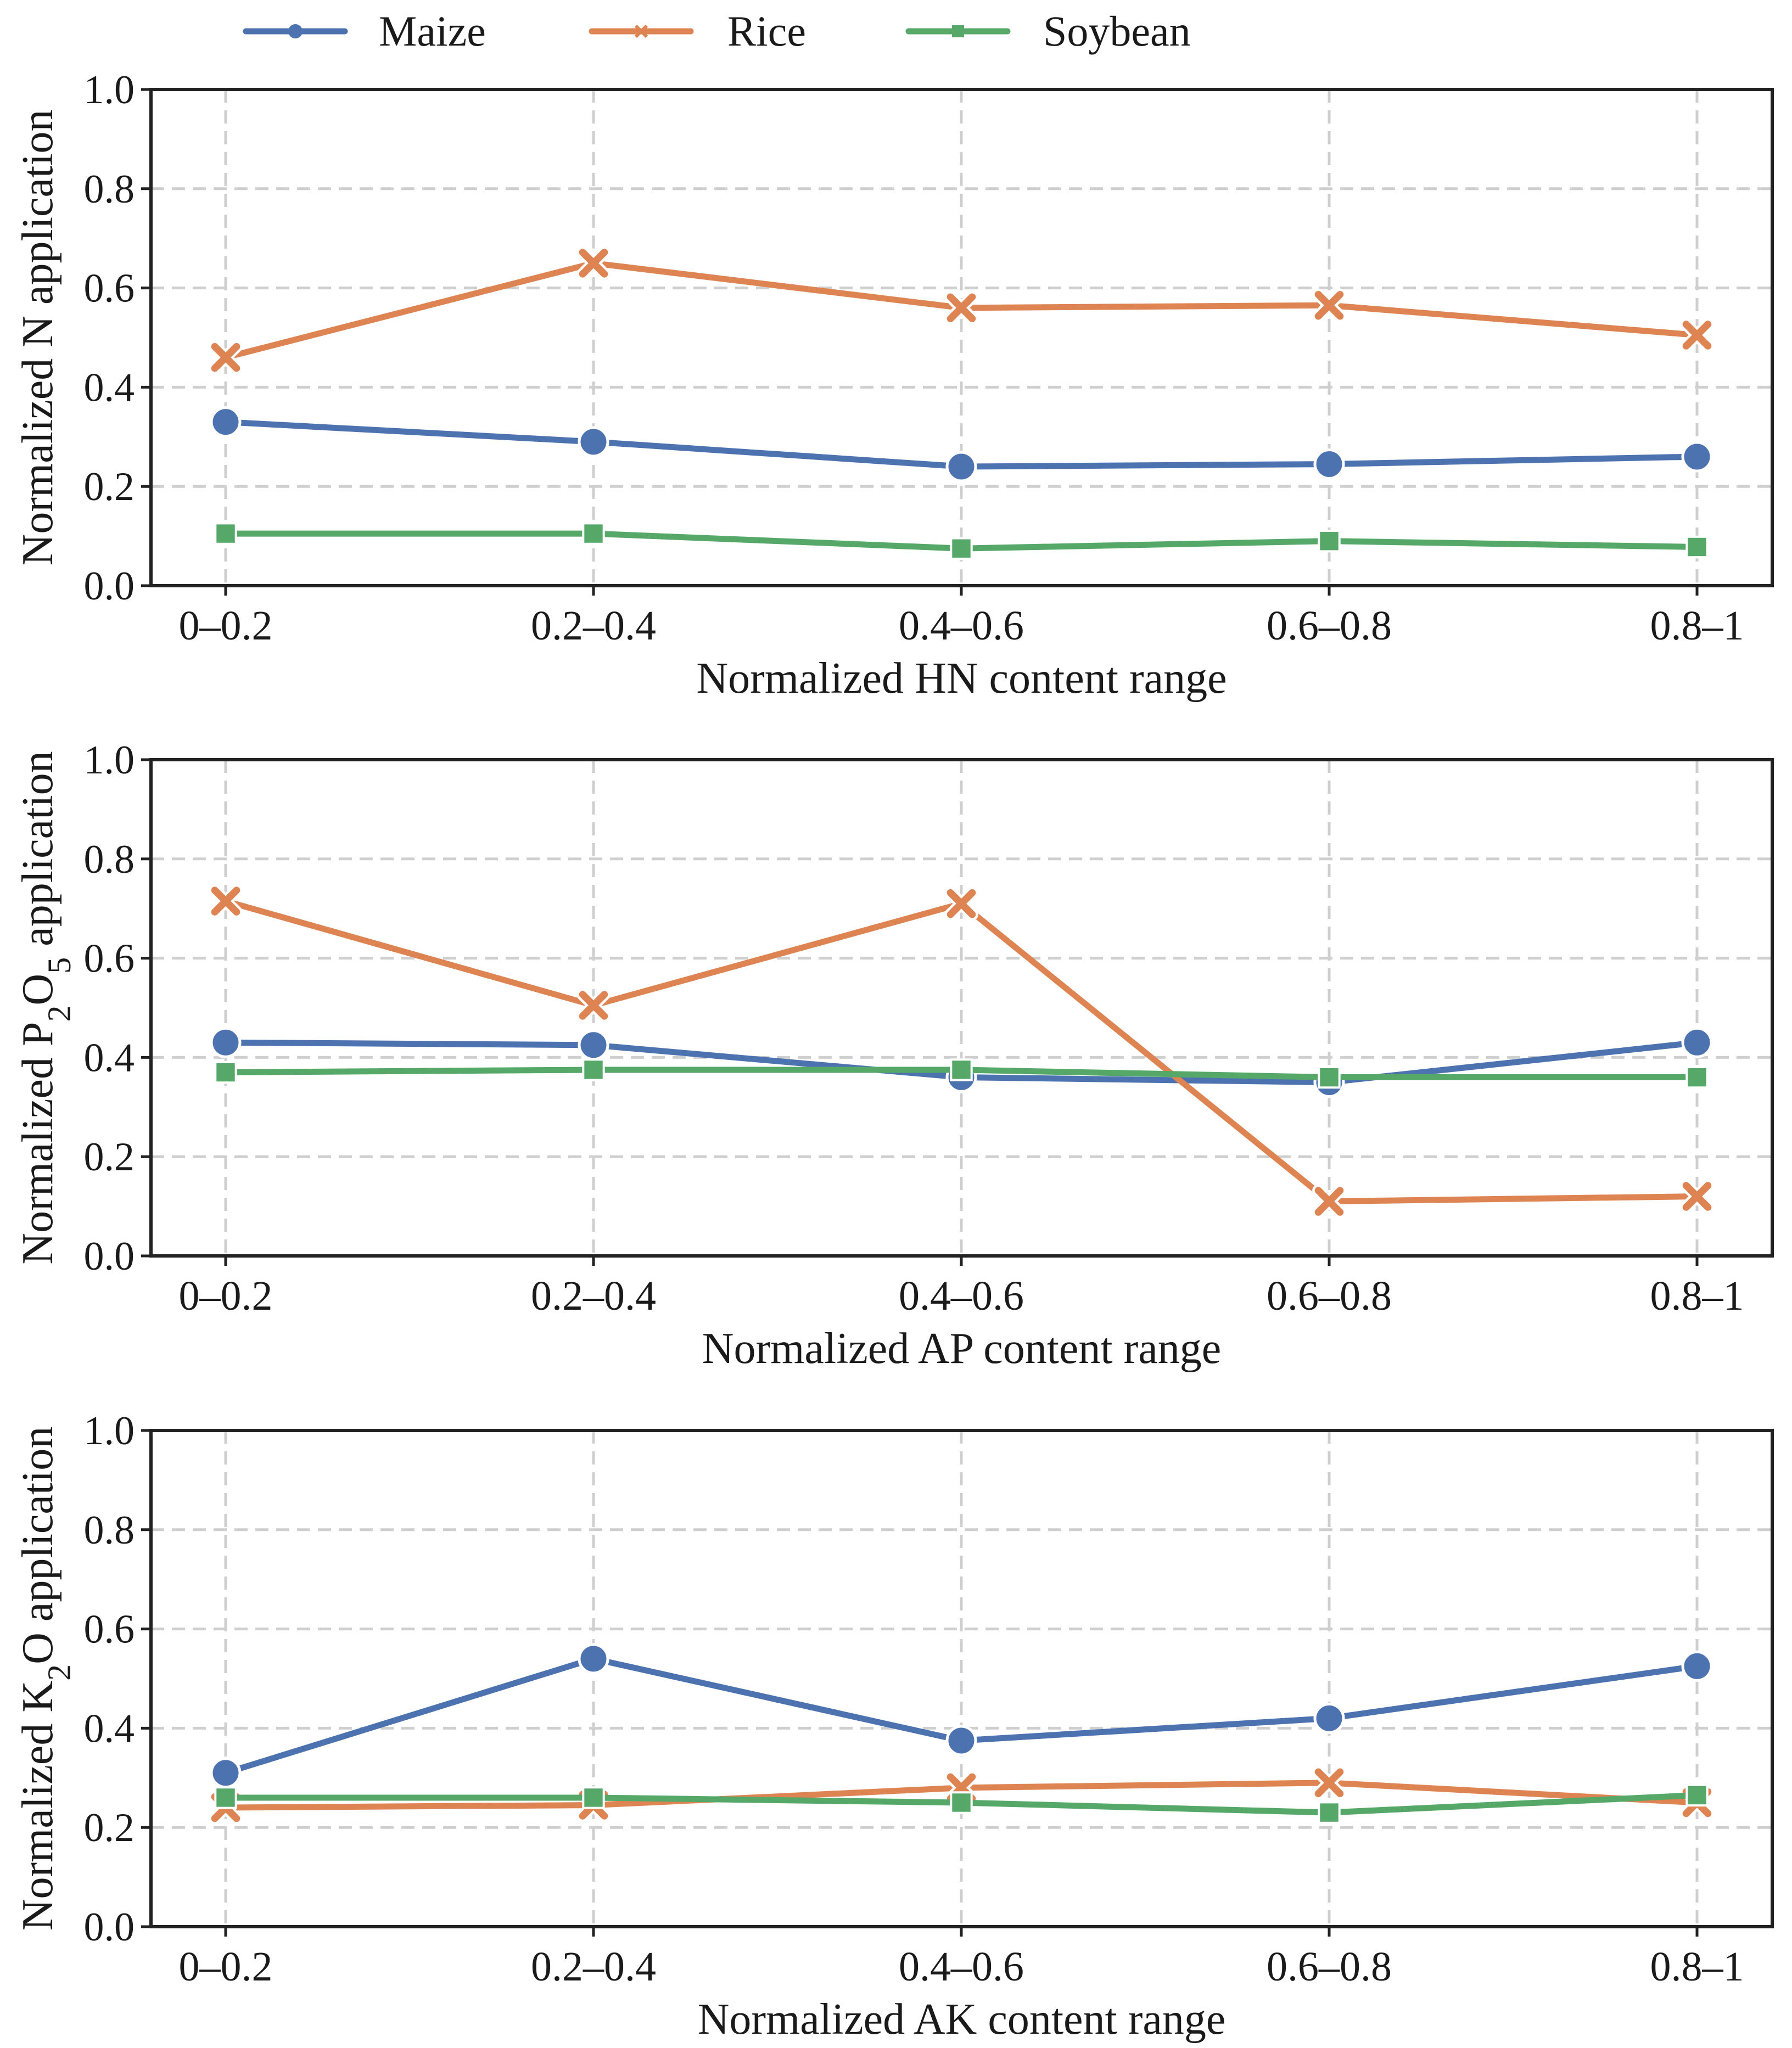 This screenshot has height=2048, width=1792. Describe the element at coordinates (717, 31) in the screenshot. I see `legend: Maize Rice Soybean` at that location.